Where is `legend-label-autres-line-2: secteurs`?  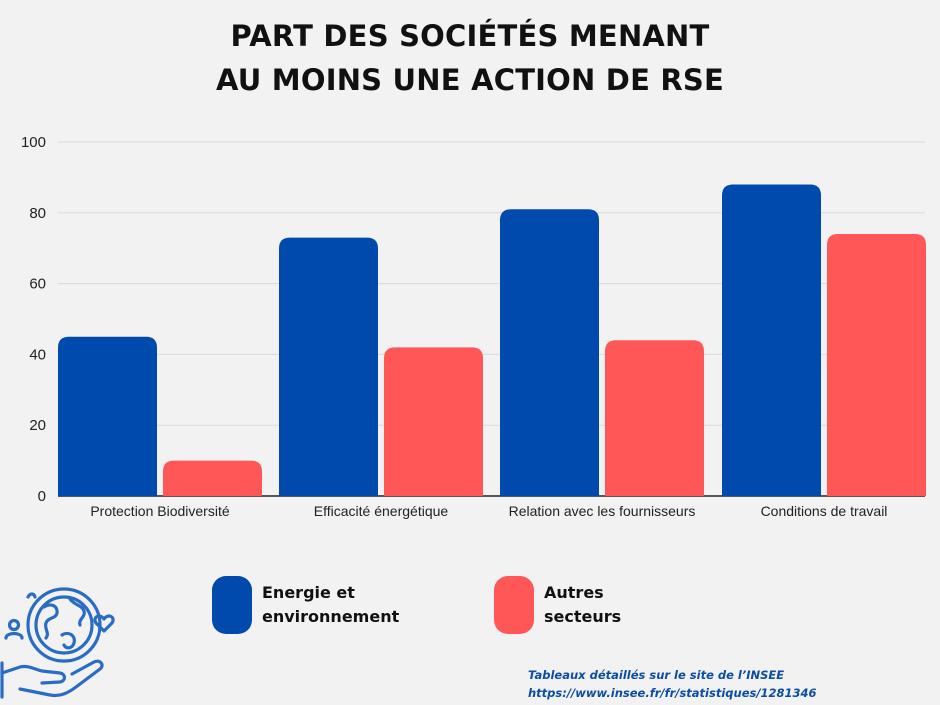 legend-label-autres-line-2: secteurs is located at coordinates (583, 616).